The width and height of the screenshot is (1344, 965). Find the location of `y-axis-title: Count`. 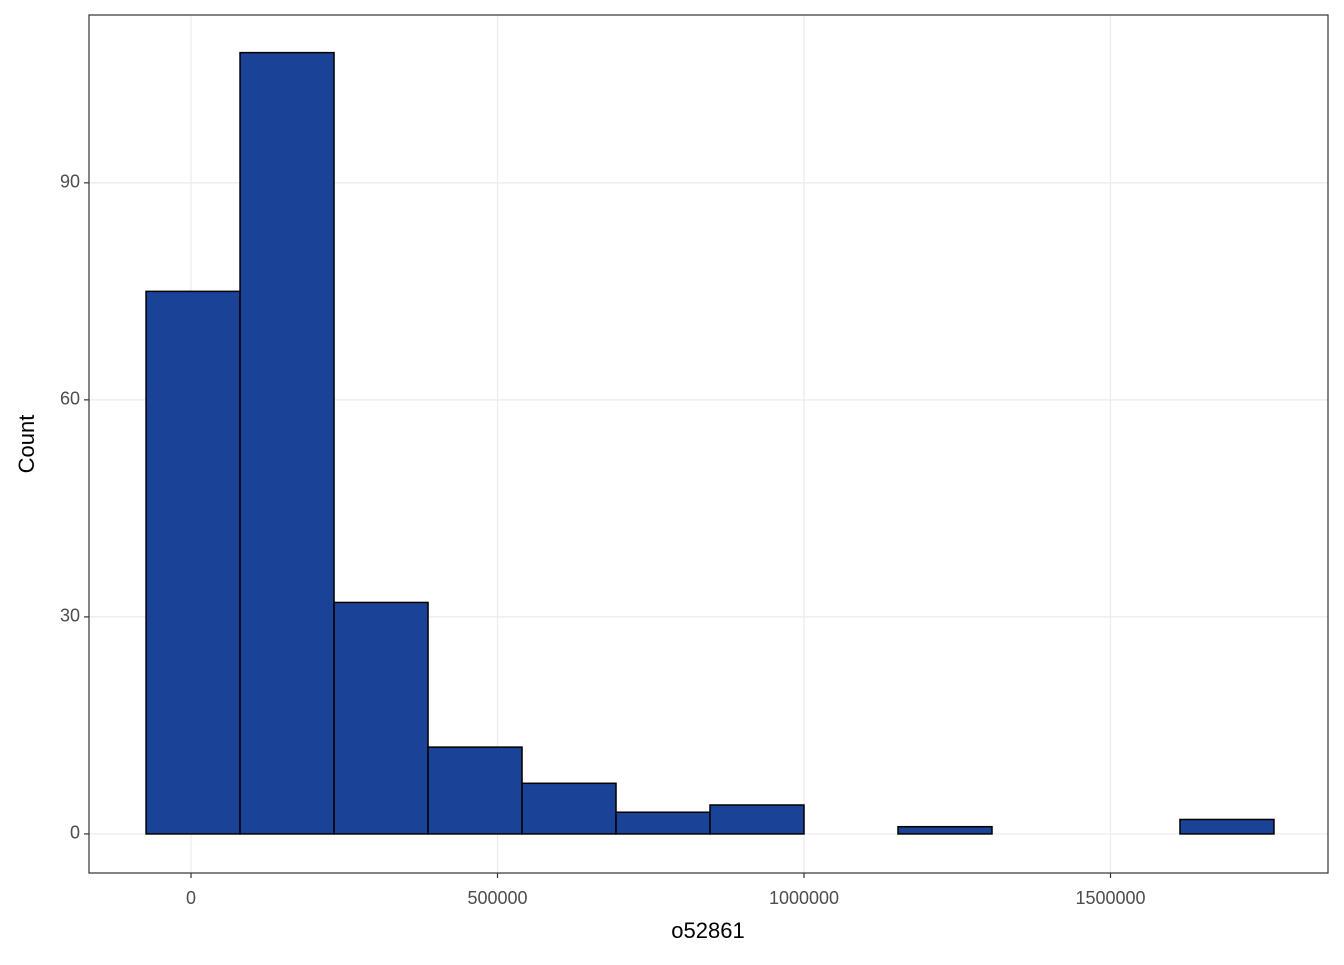

y-axis-title: Count is located at coordinates (26, 444).